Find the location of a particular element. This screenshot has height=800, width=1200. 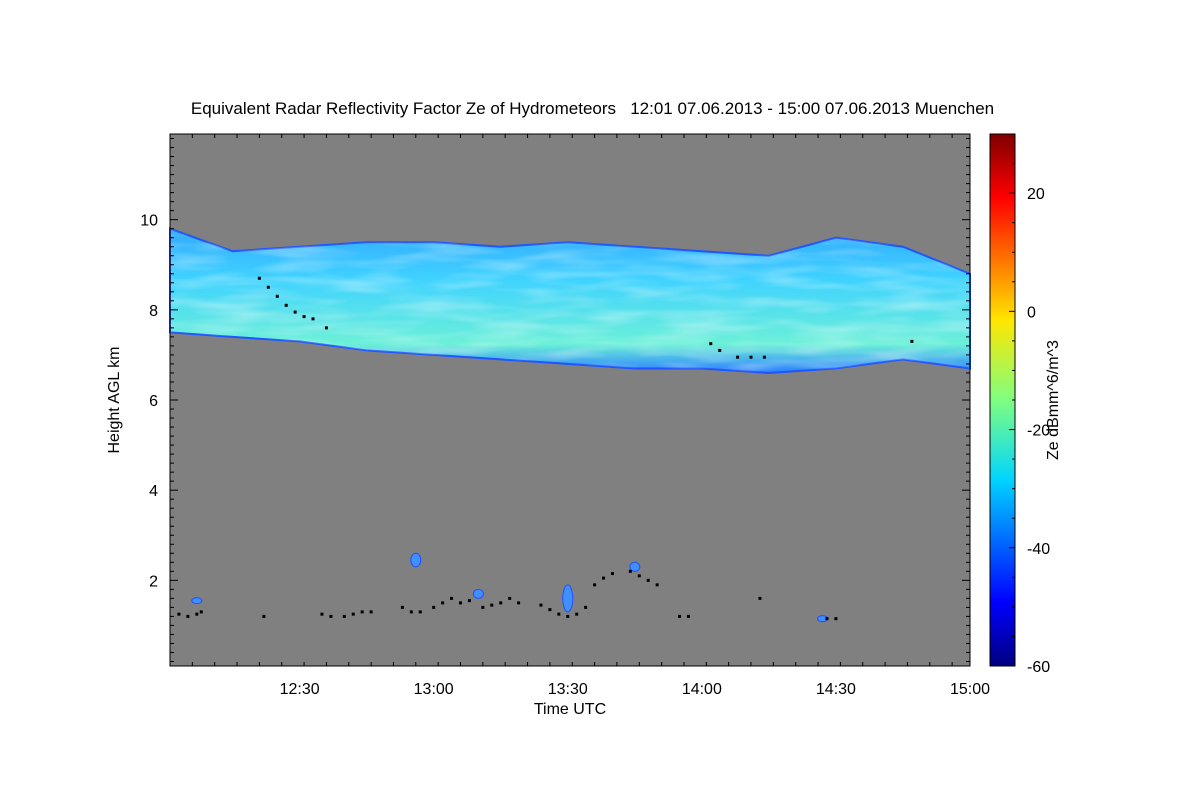

cloud-layer-streaks is located at coordinates (570, 300).